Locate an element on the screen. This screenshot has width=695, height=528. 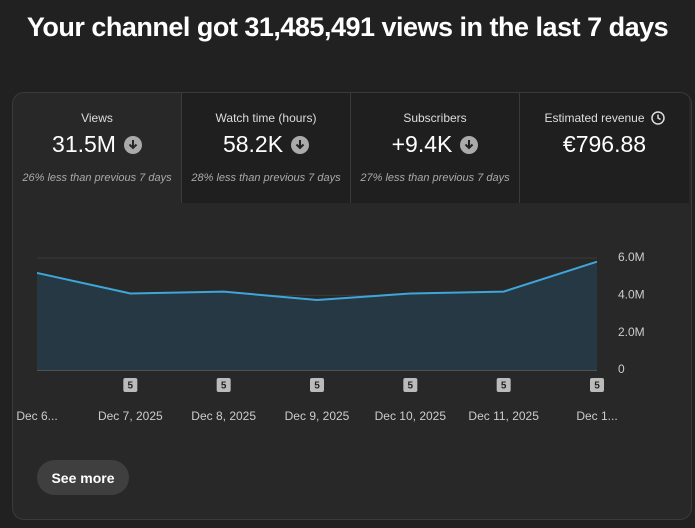
metric-value-row: 58.2K is located at coordinates (266, 144).